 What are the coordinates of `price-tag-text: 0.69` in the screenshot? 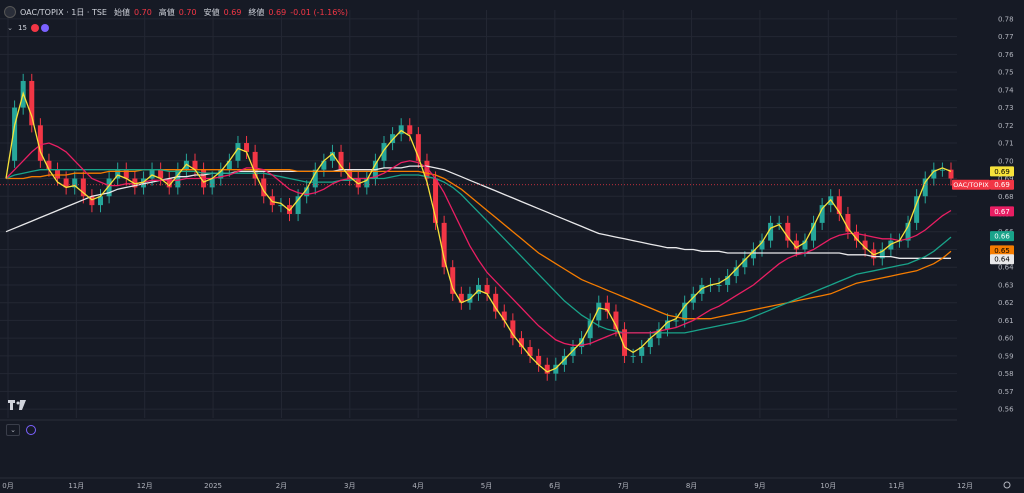 It's located at (1002, 172).